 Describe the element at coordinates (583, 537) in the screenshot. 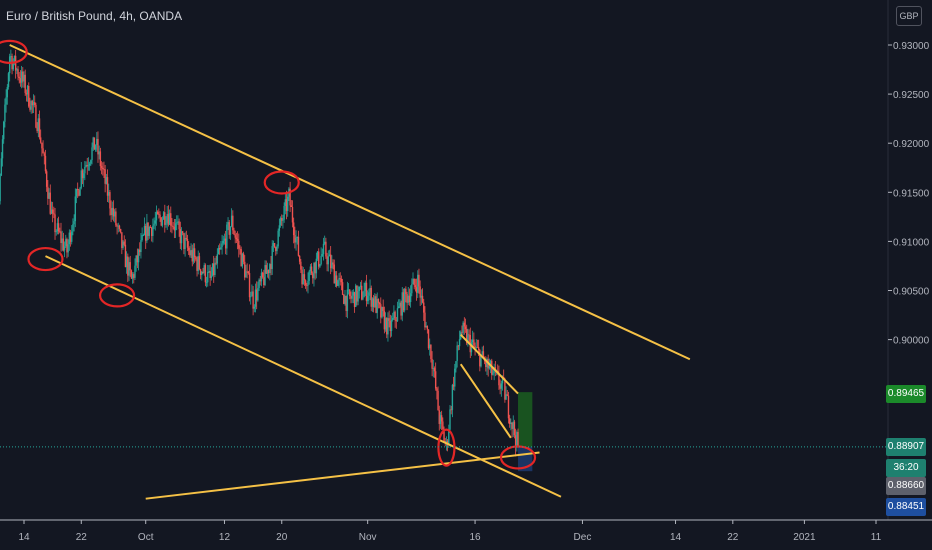

I see `x-tick-label: Dec` at that location.